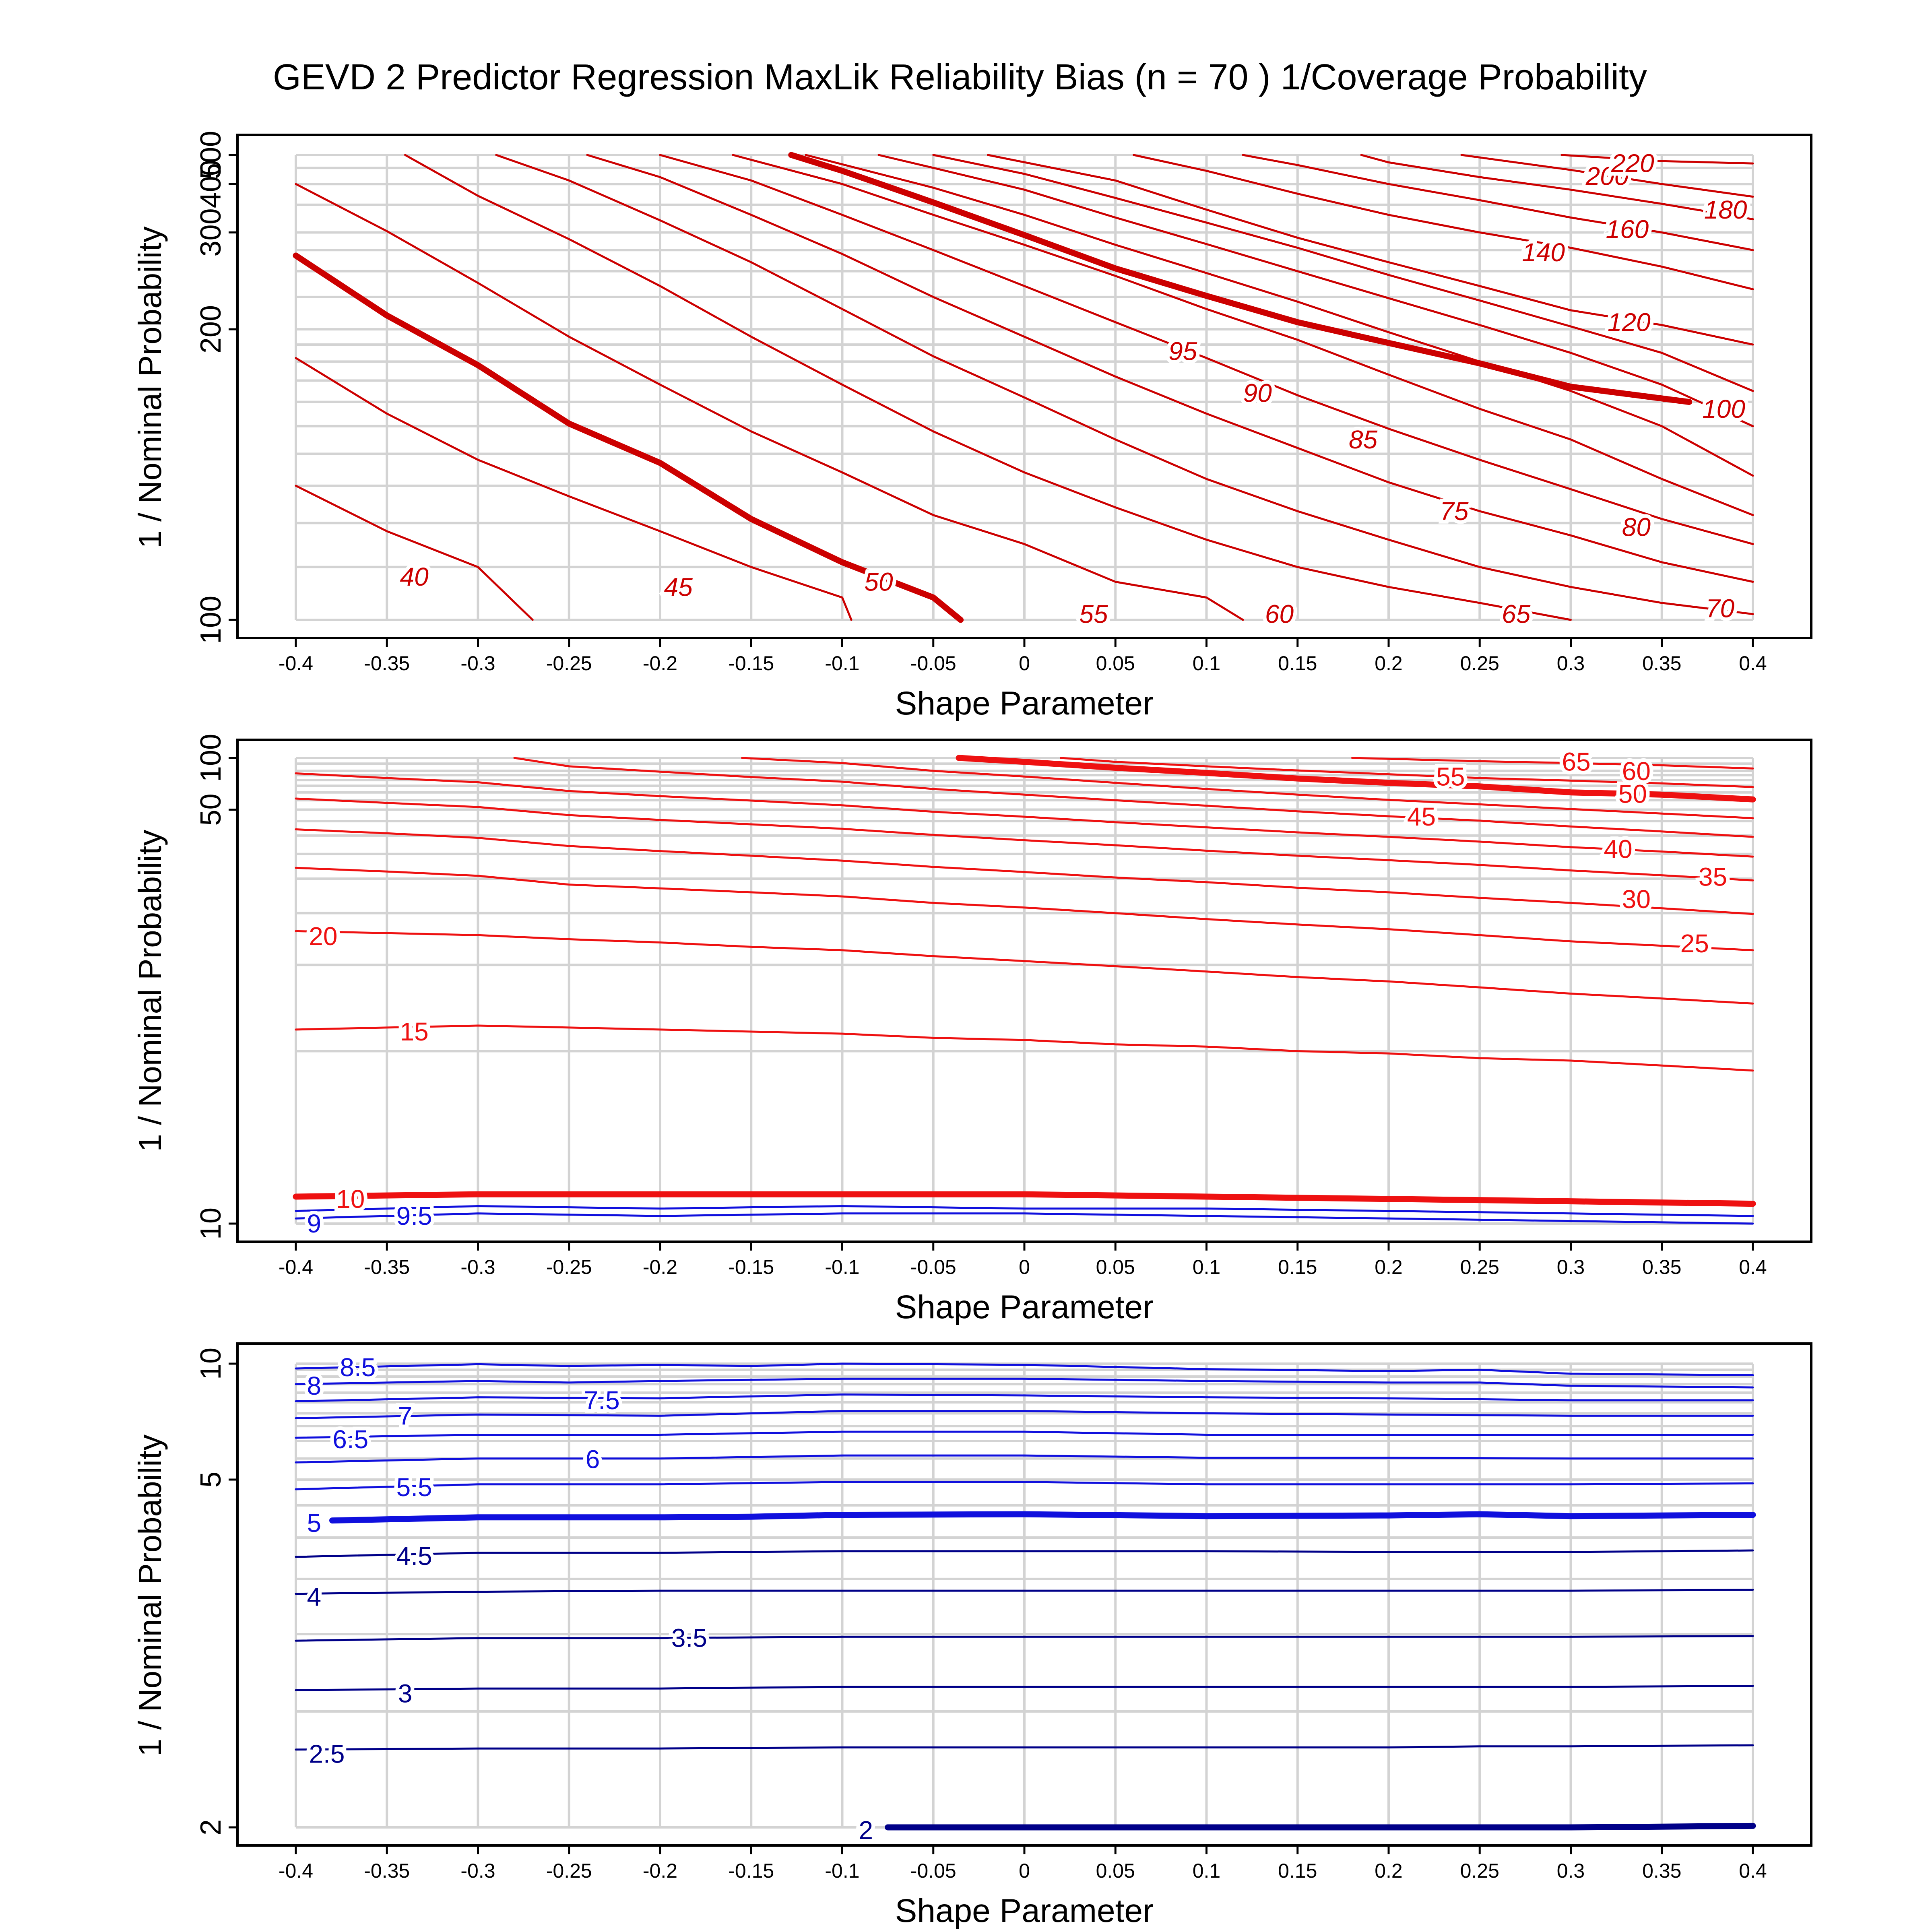 This screenshot has width=1932, height=1932. Describe the element at coordinates (1607, 176) in the screenshot. I see `contour-label-200: 200` at that location.